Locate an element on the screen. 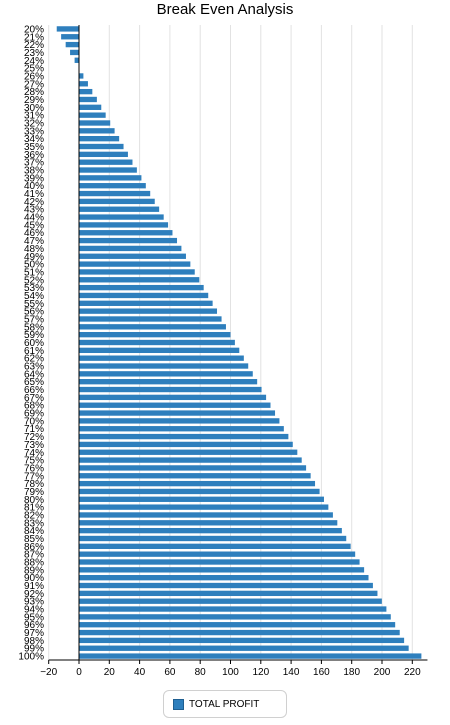 Image resolution: width=450 pixels, height=725 pixels. category-label-52%: 52% is located at coordinates (34, 280).